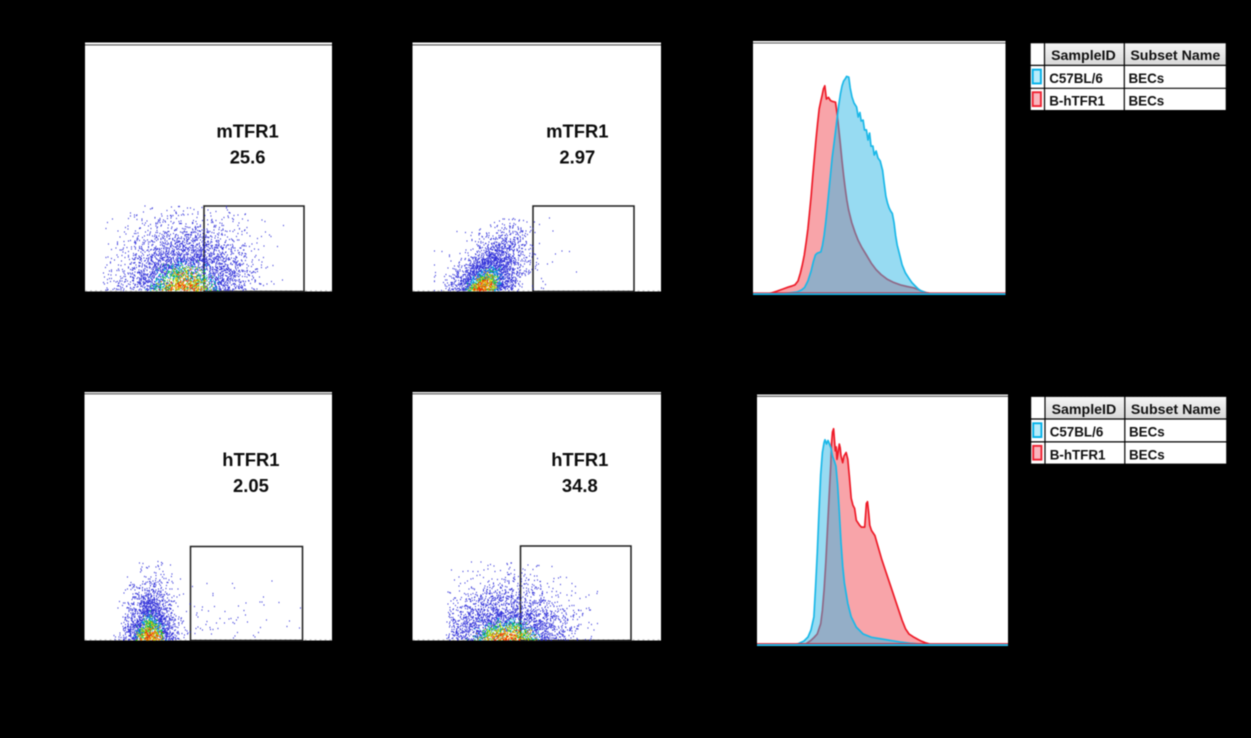  Describe the element at coordinates (580, 485) in the screenshot. I see `svg-text: 34.8` at that location.